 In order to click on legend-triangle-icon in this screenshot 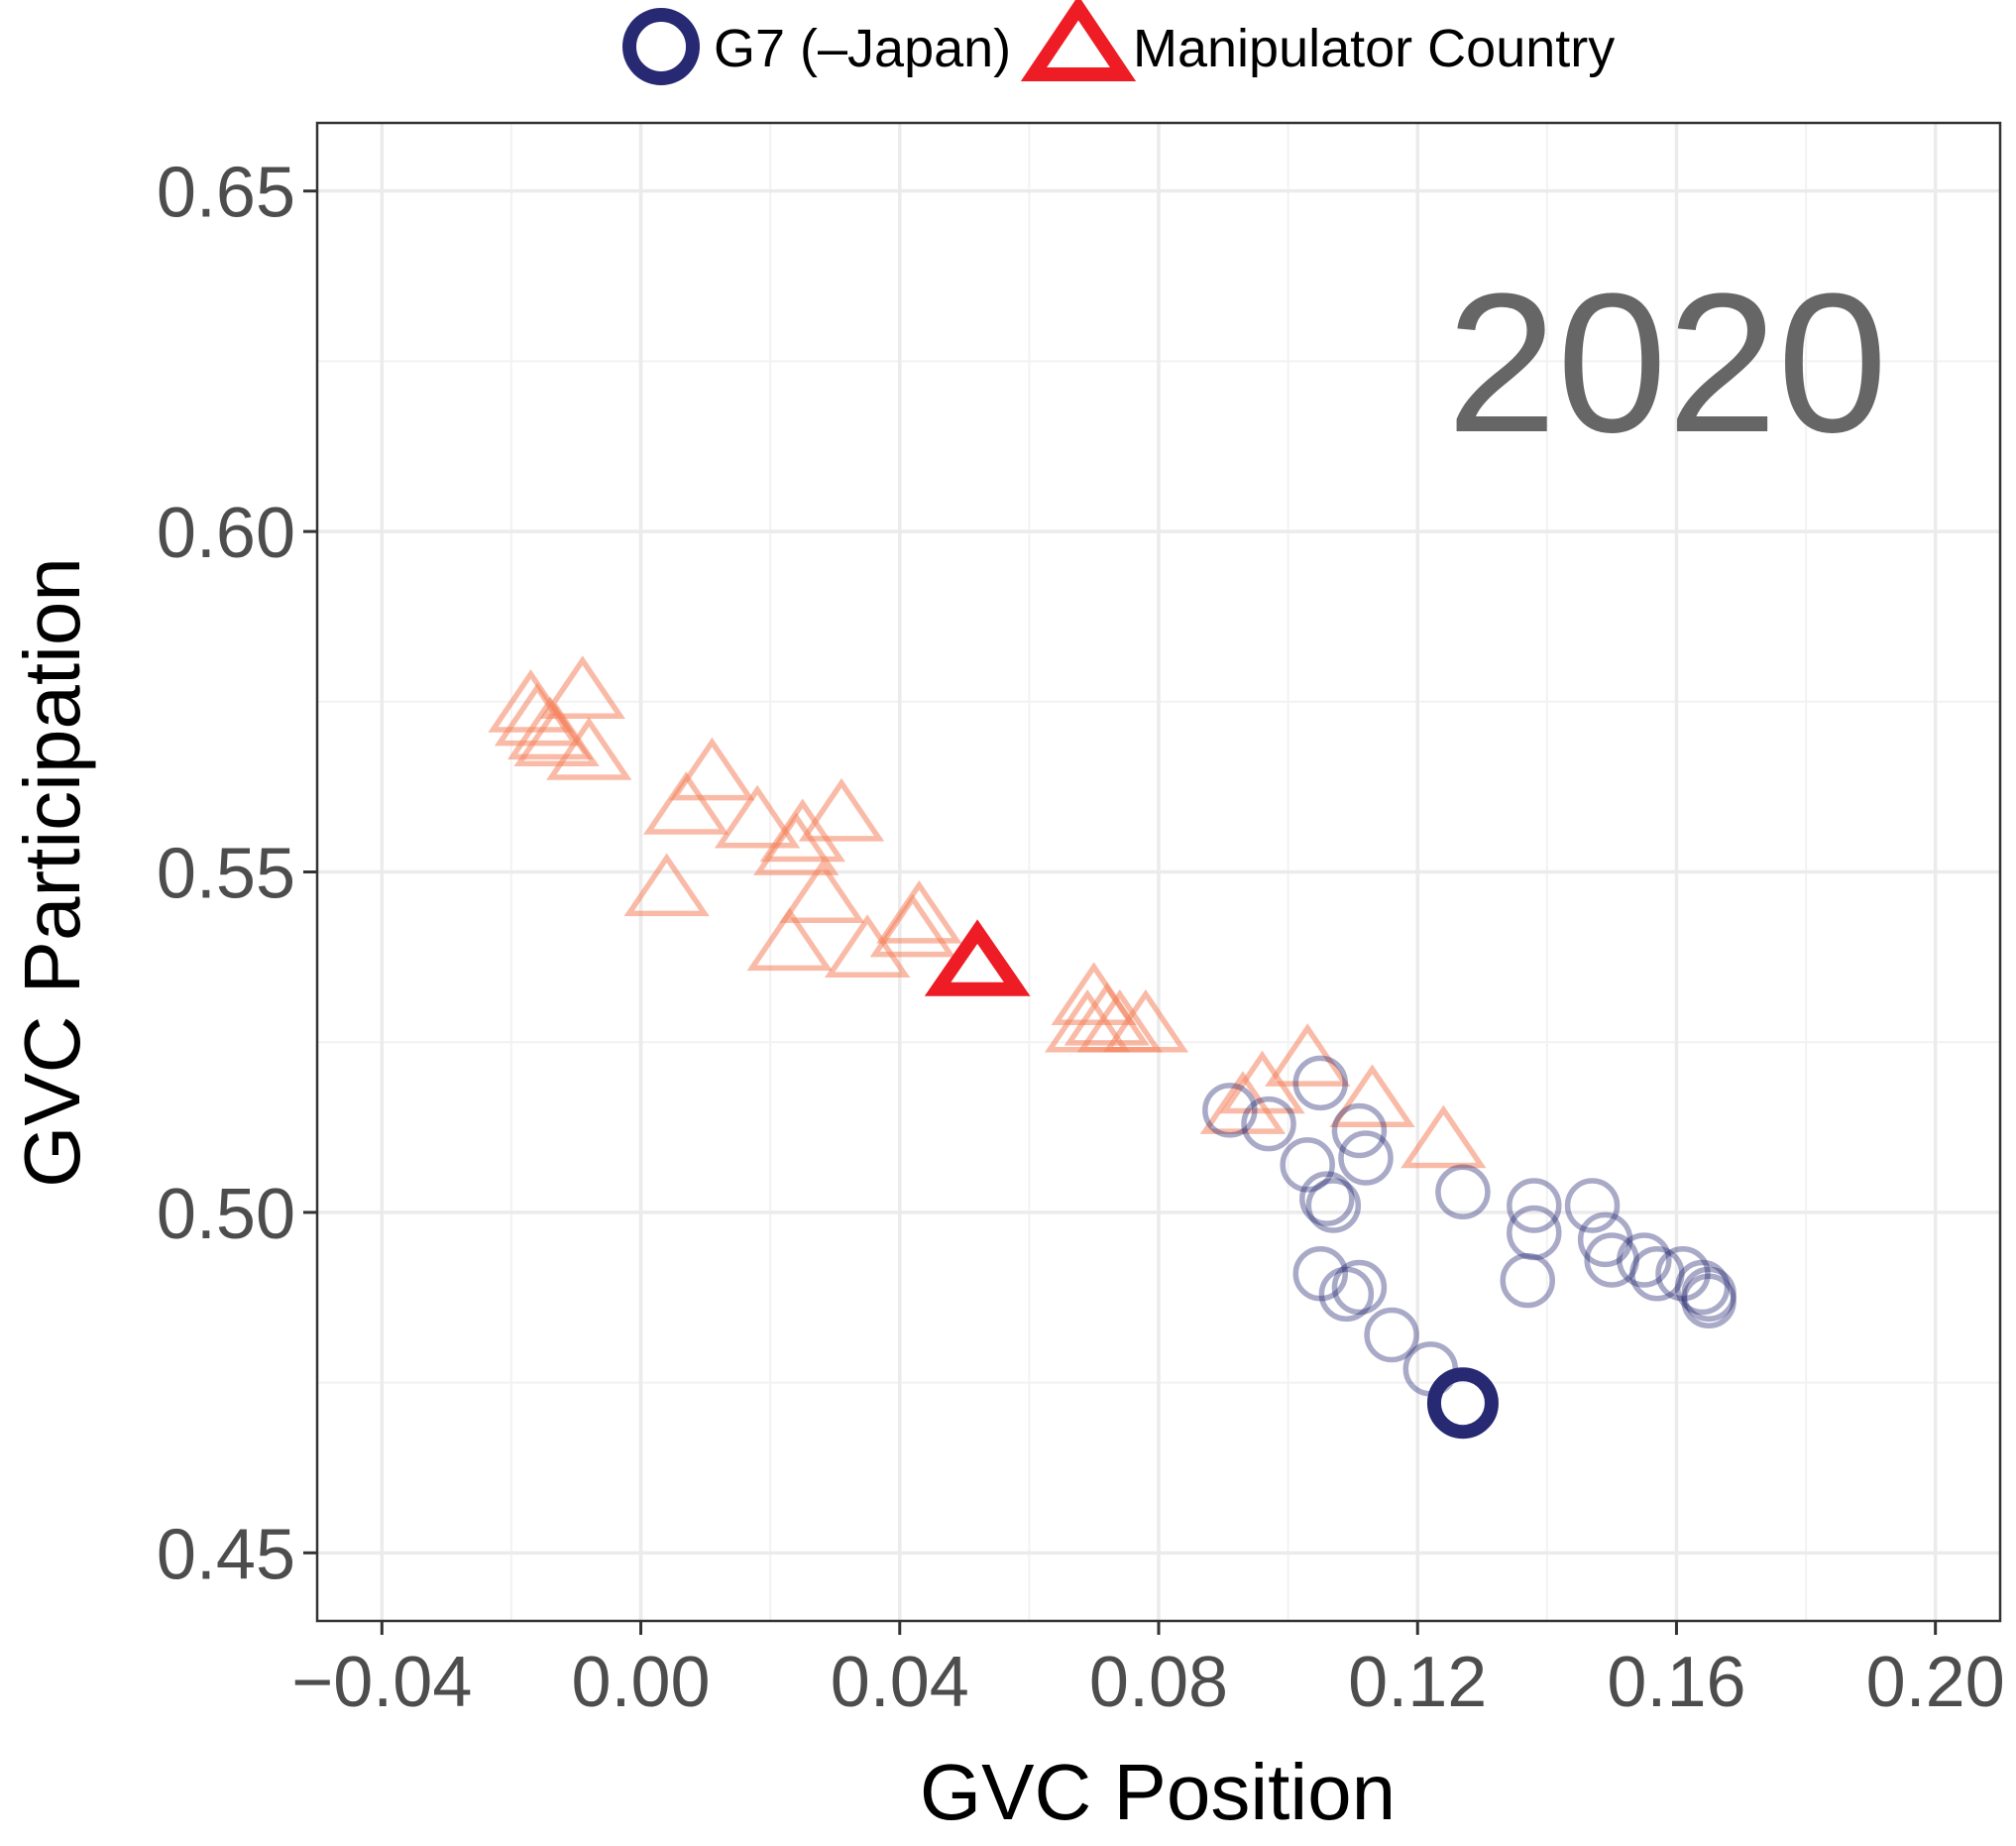, I will do `click(1078, 40)`.